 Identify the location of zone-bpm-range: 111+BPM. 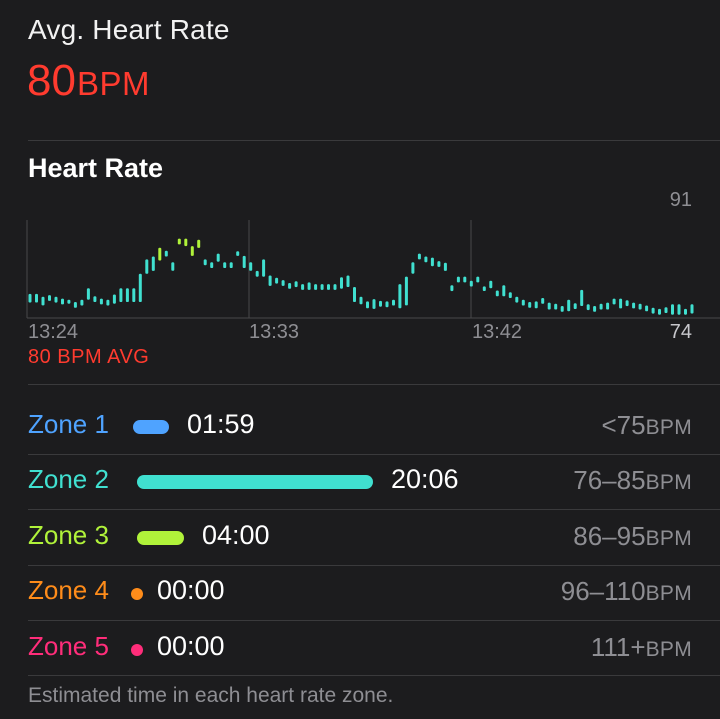
(641, 647).